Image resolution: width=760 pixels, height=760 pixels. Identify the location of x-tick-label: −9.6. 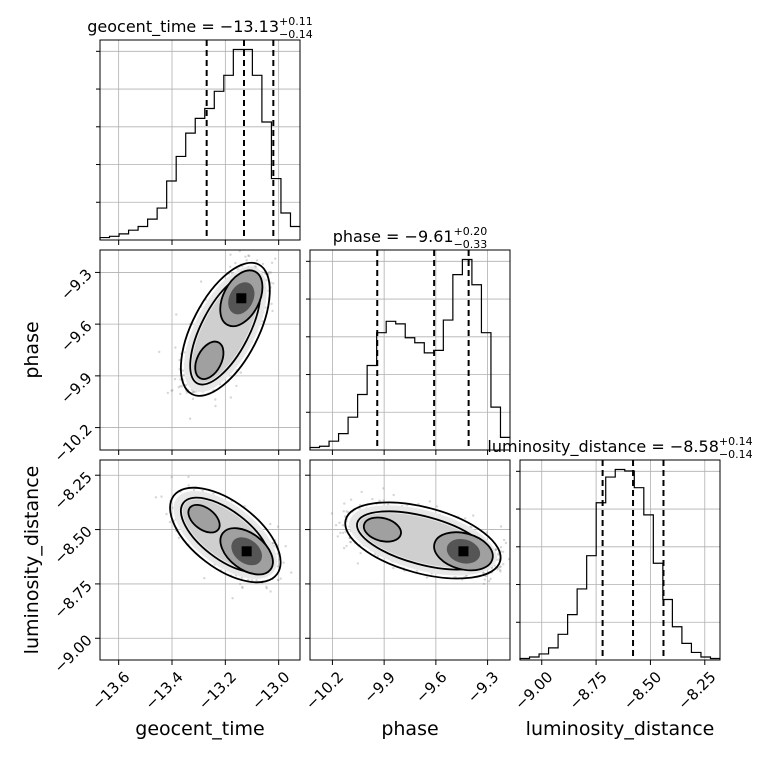
(431, 687).